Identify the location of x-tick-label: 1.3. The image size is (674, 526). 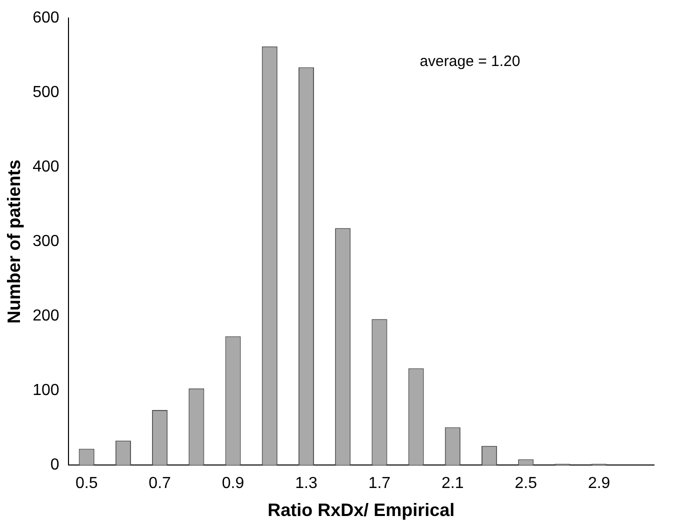
(306, 483).